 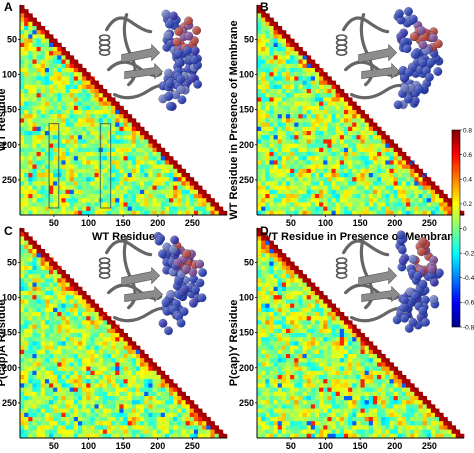 I want to click on y-axis-label: P(cap)Y Residue, so click(x=234, y=343).